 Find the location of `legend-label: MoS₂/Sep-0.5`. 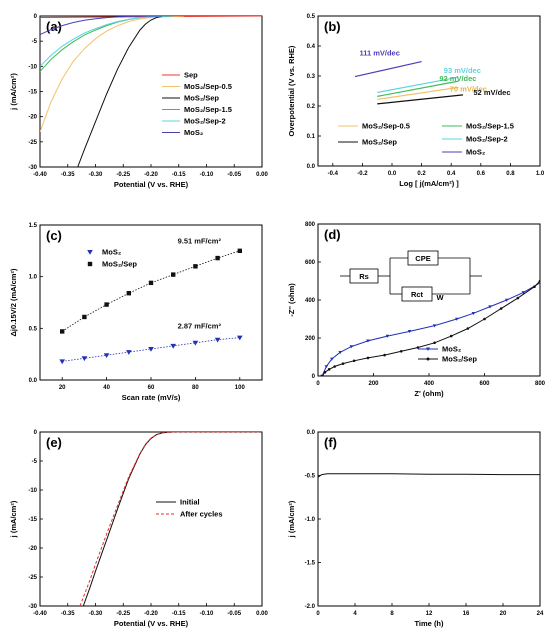

legend-label: MoS₂/Sep-0.5 is located at coordinates (208, 86).